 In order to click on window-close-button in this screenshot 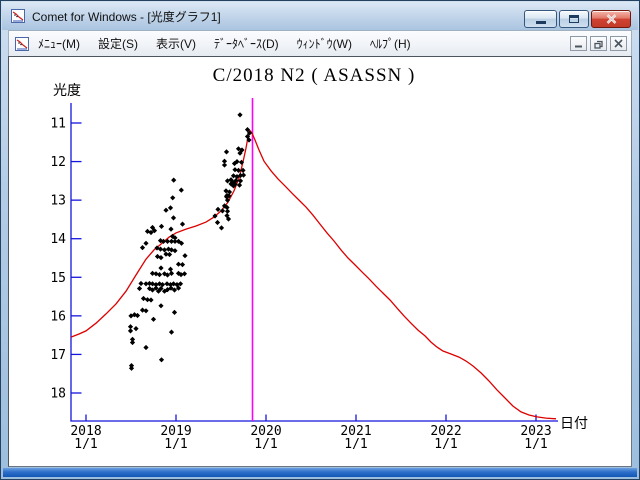, I will do `click(611, 19)`.